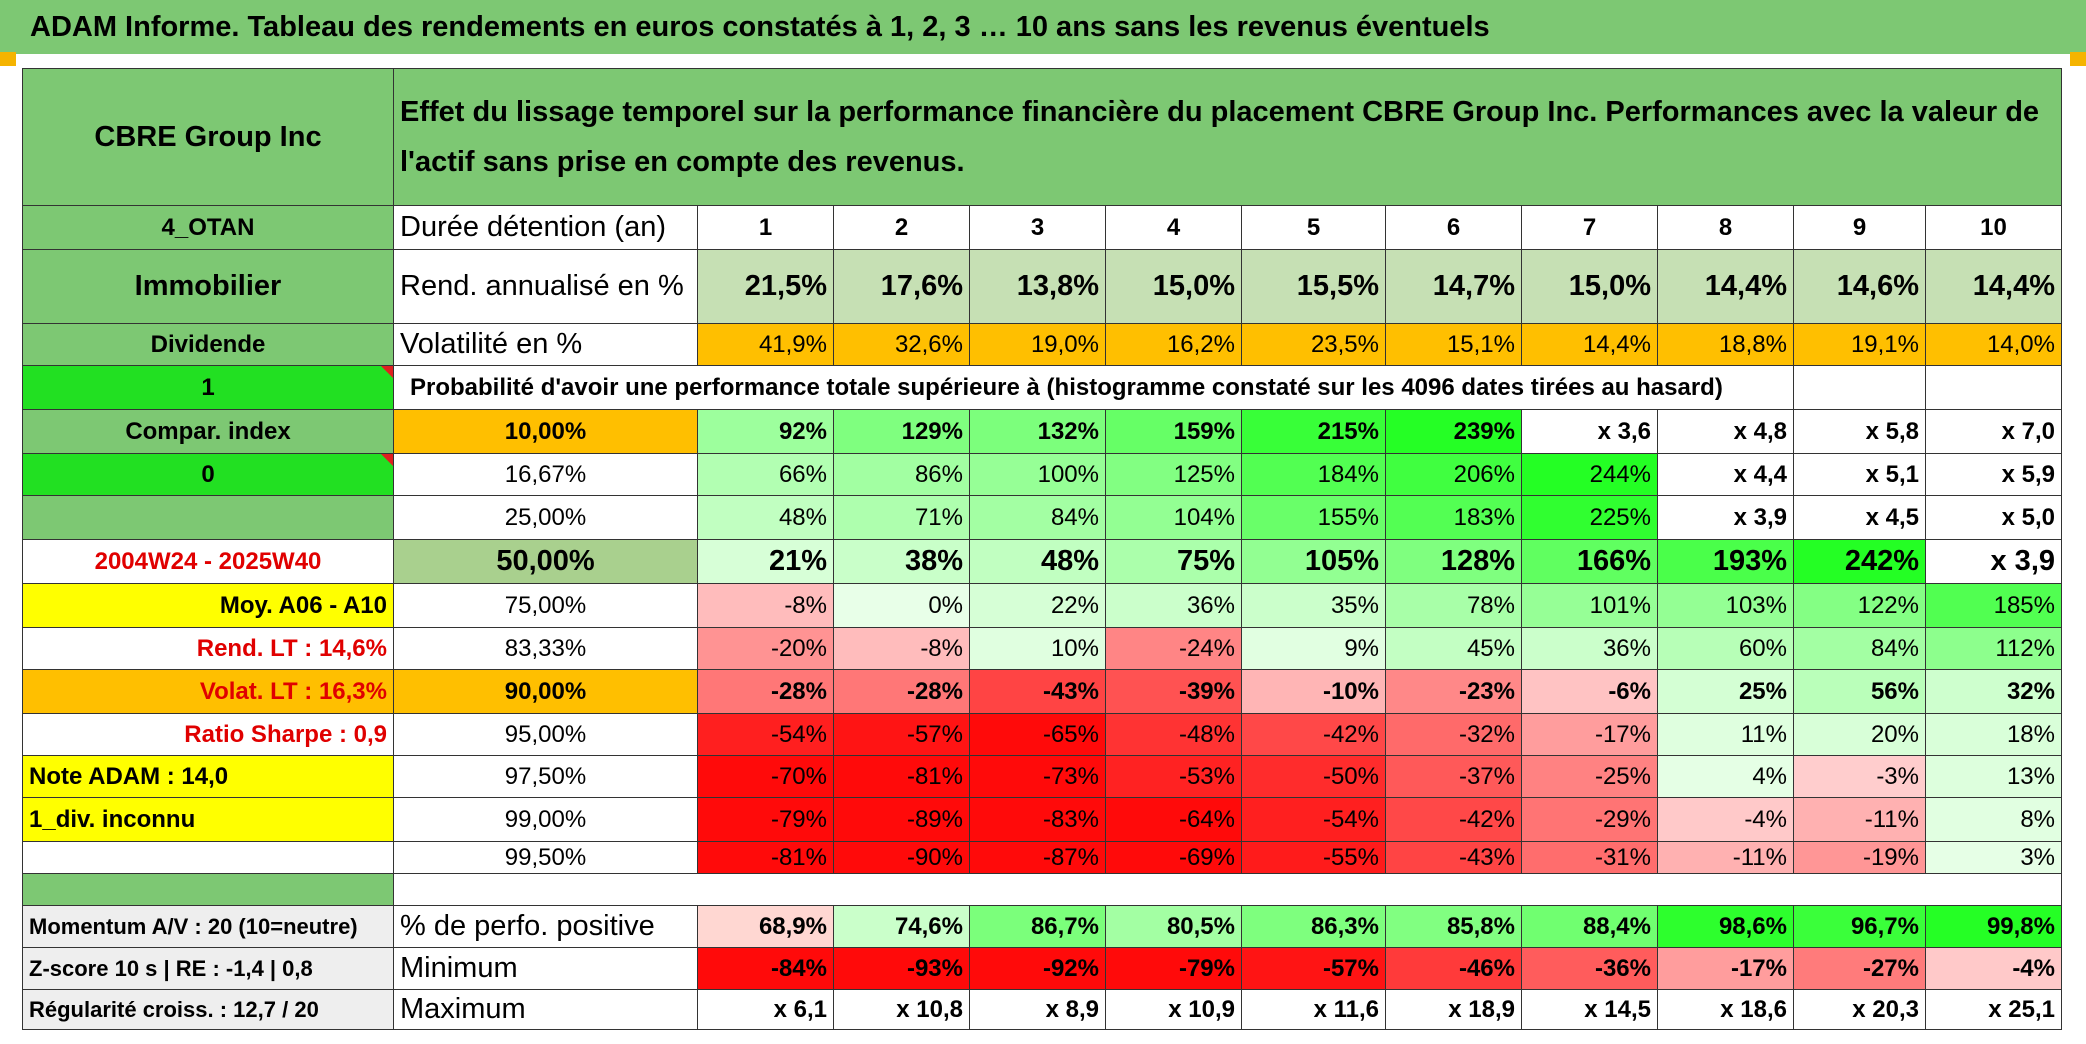 This screenshot has height=1044, width=2086. Describe the element at coordinates (766, 1010) in the screenshot. I see `stat-value: x 6,1` at that location.